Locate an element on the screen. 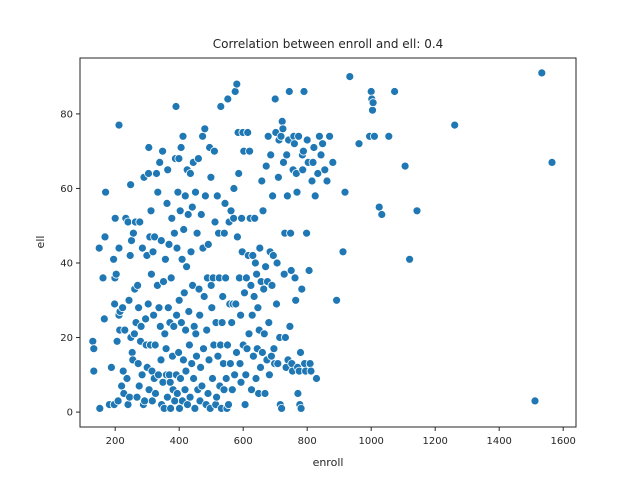 The width and height of the screenshot is (640, 480). y-tick-label: 0 is located at coordinates (70, 413).